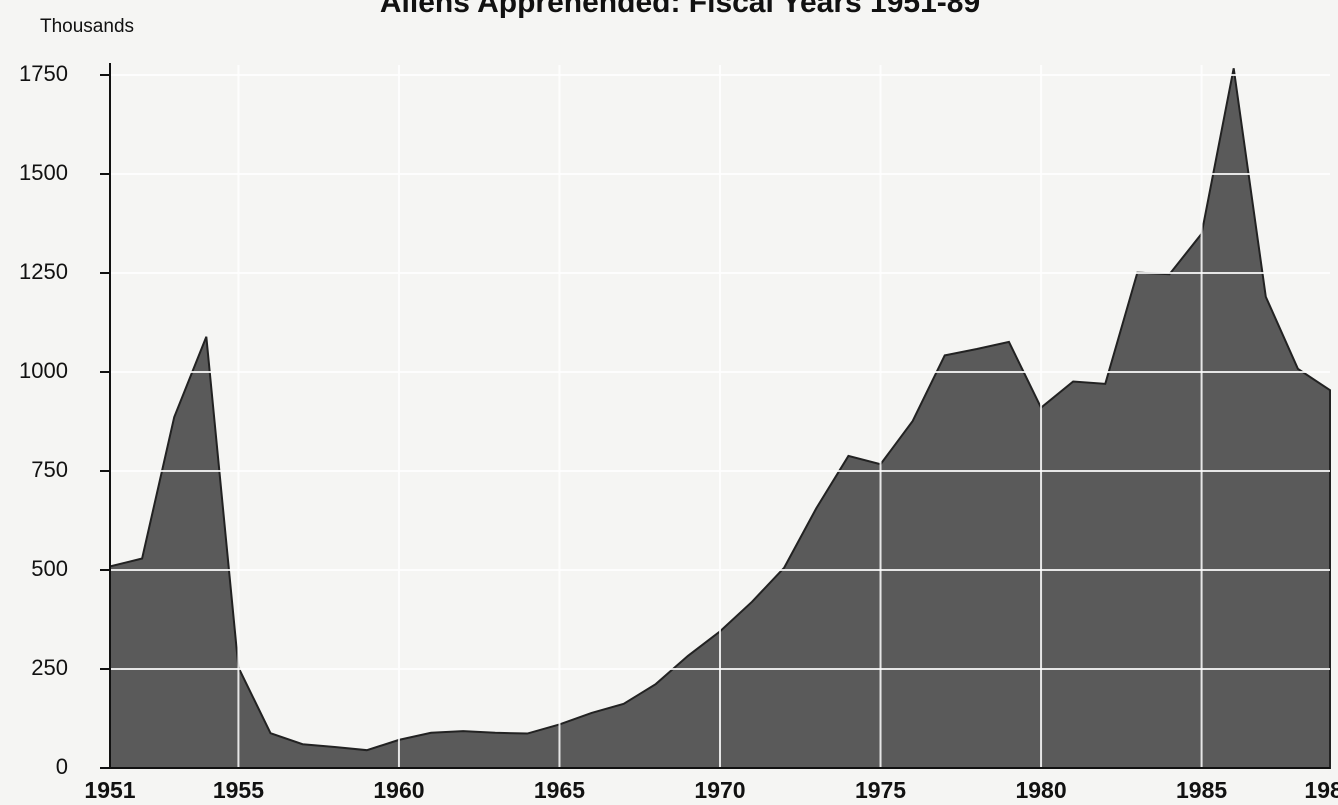 Image resolution: width=1338 pixels, height=805 pixels. I want to click on y-tick-label: 1250, so click(43, 271).